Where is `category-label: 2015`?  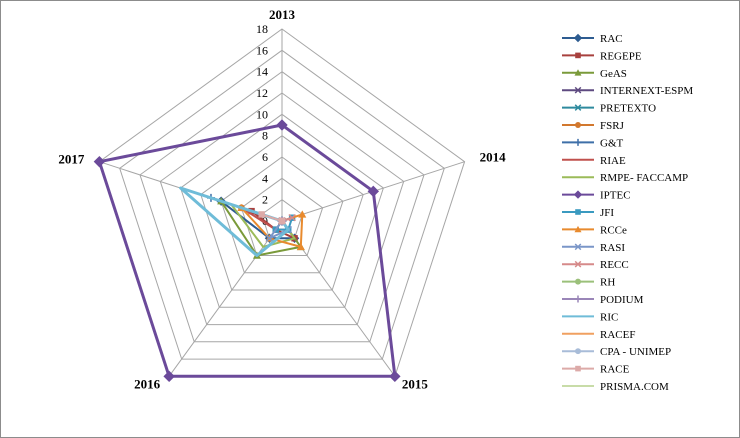 category-label: 2015 is located at coordinates (415, 383).